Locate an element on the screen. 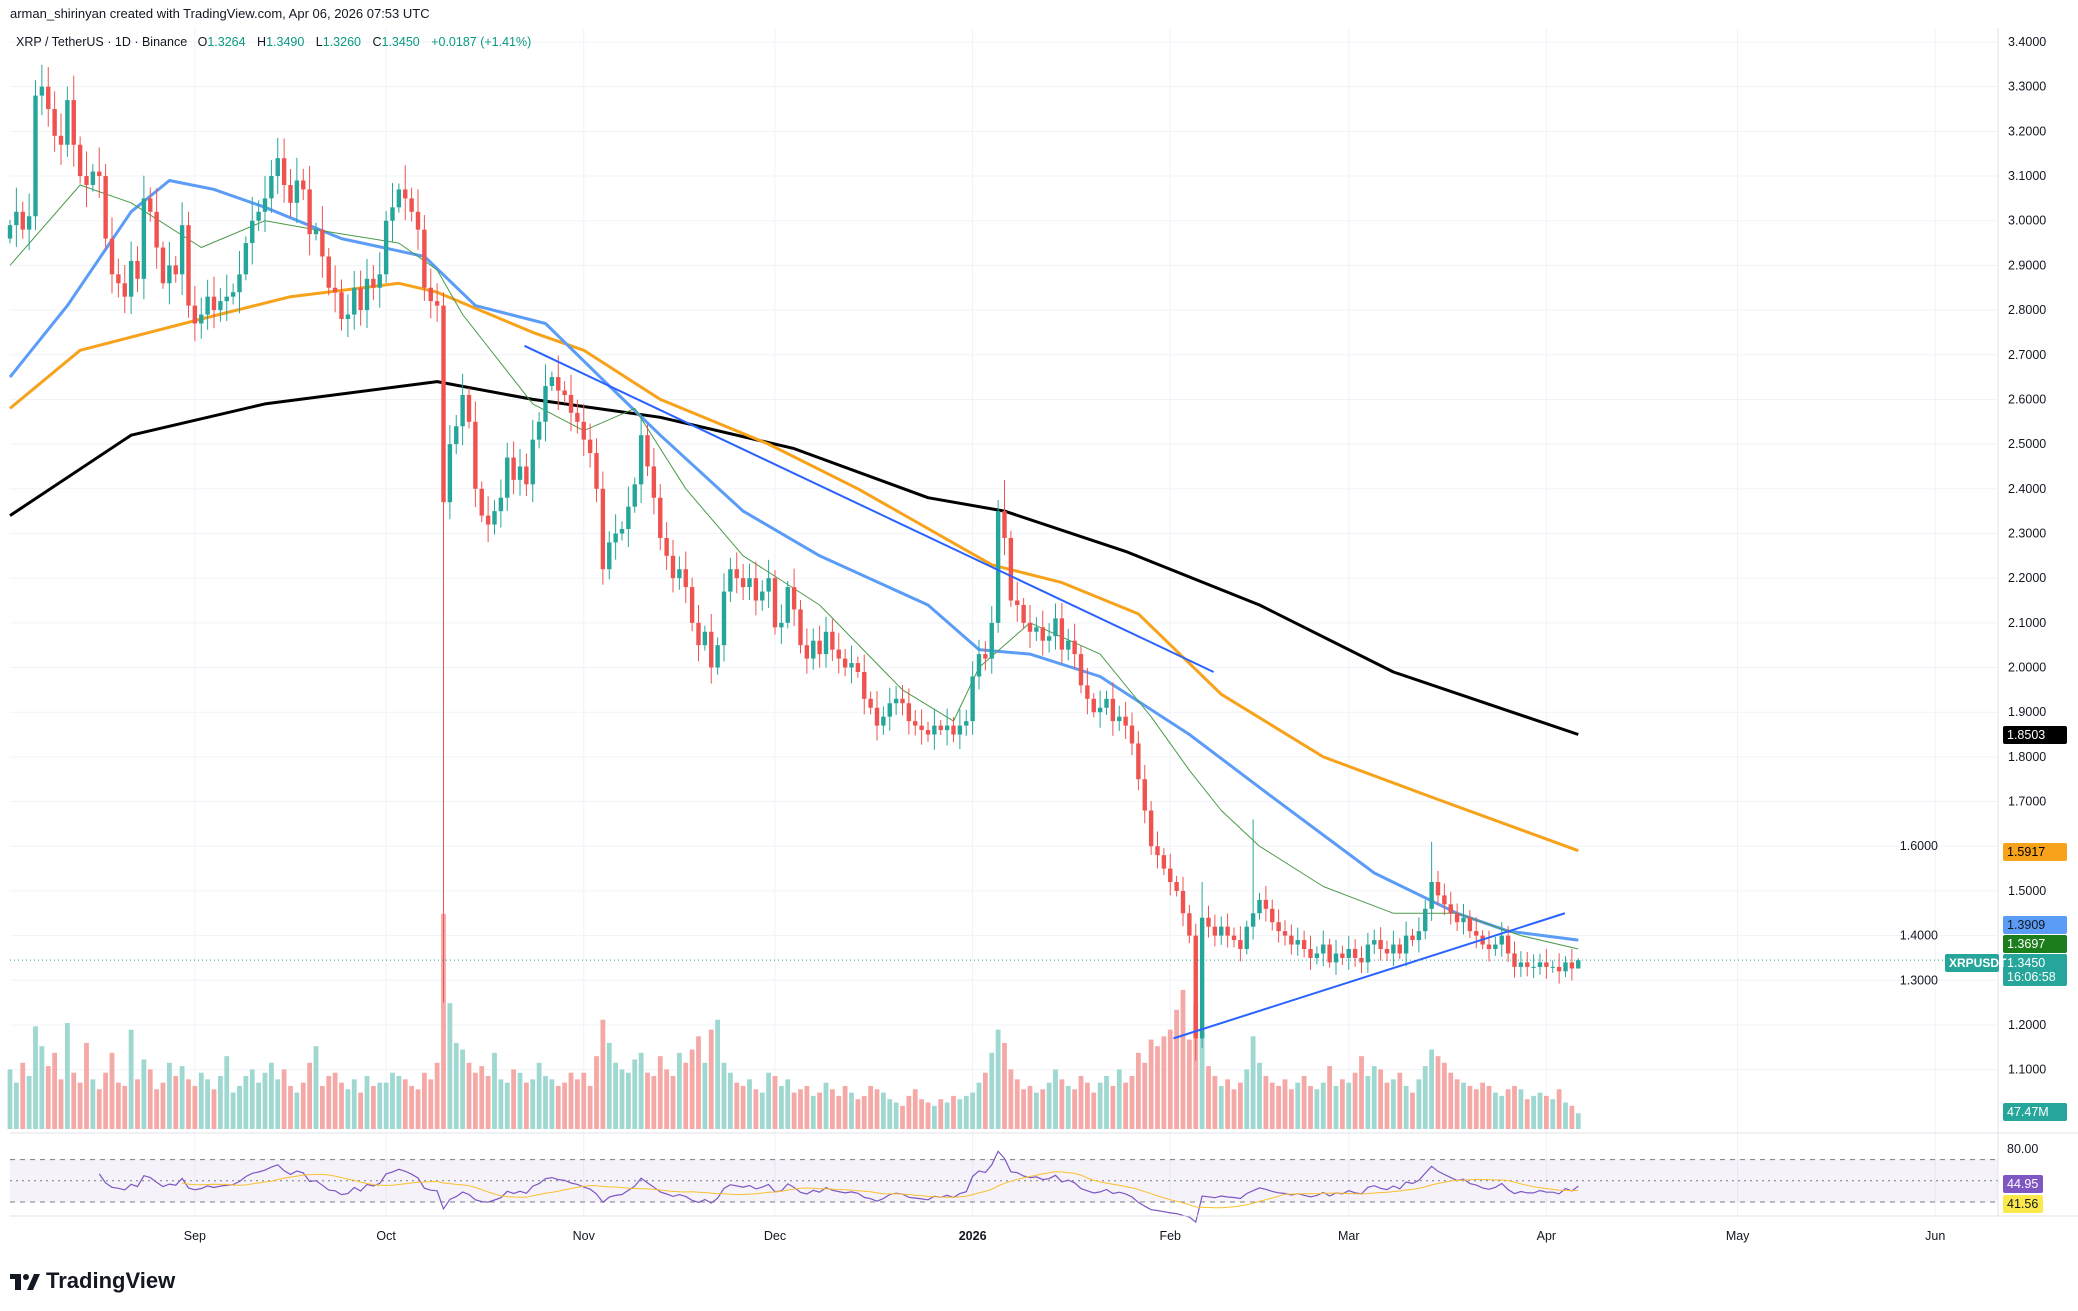 This screenshot has width=2078, height=1311. last-price-label: 1.3450 16:06:58 is located at coordinates (2035, 970).